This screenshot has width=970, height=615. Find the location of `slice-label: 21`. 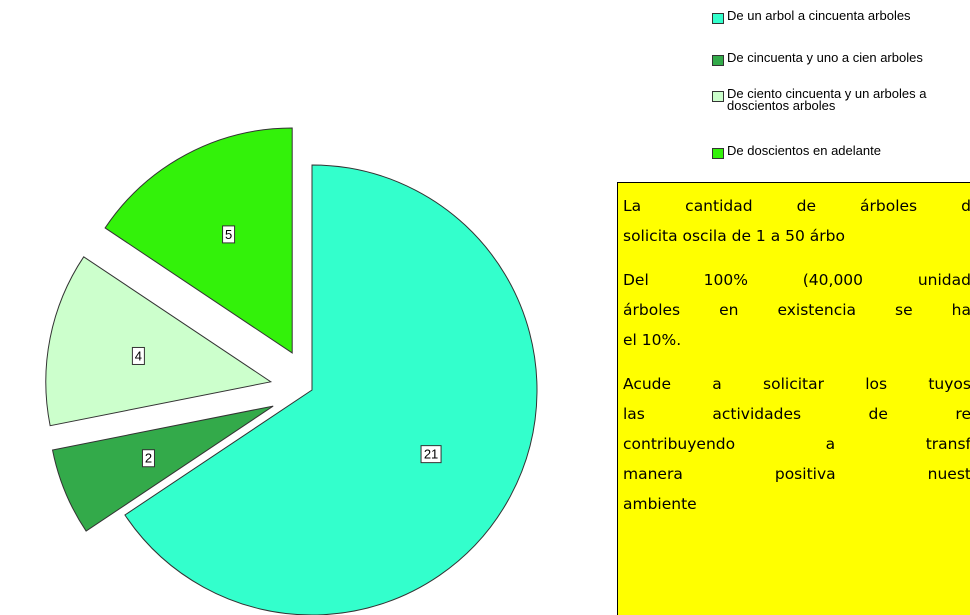

slice-label: 21 is located at coordinates (431, 454).